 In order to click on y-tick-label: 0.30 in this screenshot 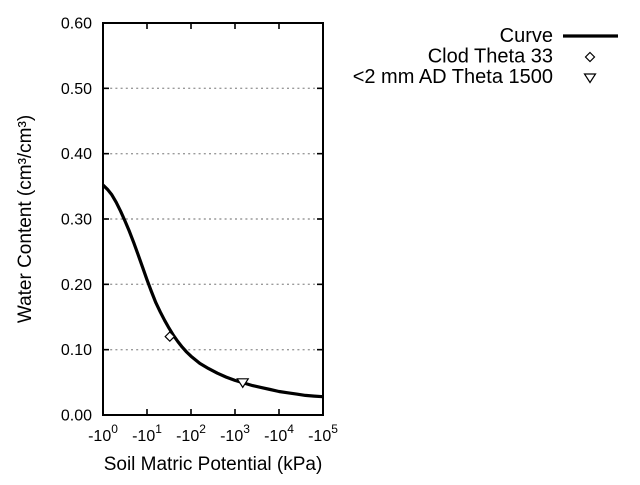, I will do `click(76, 220)`.